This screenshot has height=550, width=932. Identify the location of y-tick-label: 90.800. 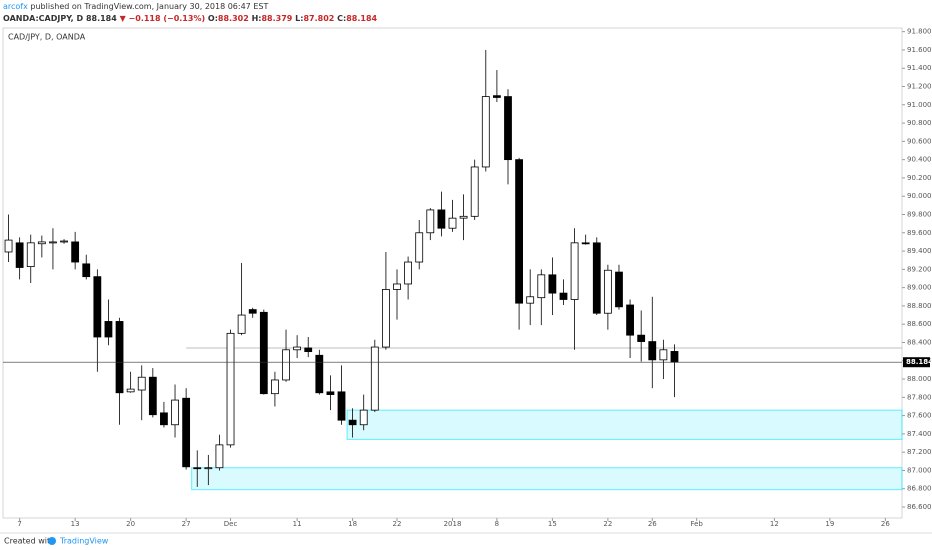
(919, 123).